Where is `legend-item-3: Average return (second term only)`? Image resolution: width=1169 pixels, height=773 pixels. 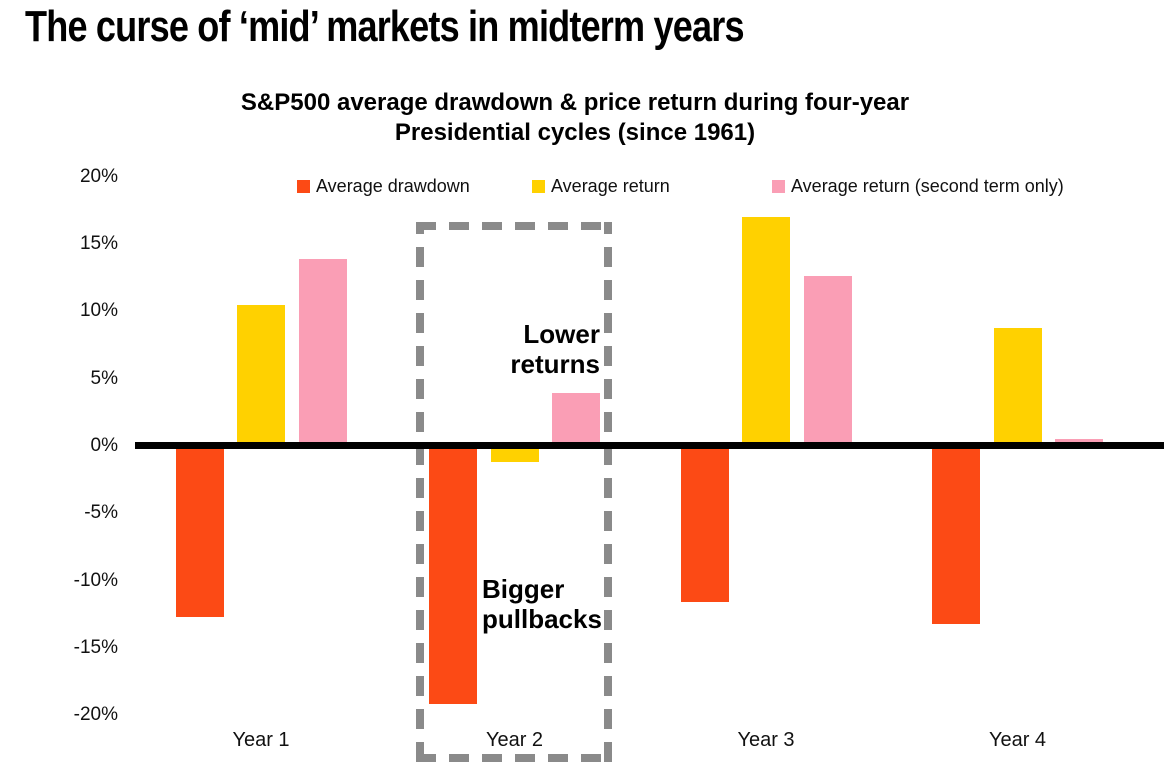 legend-item-3: Average return (second term only) is located at coordinates (918, 186).